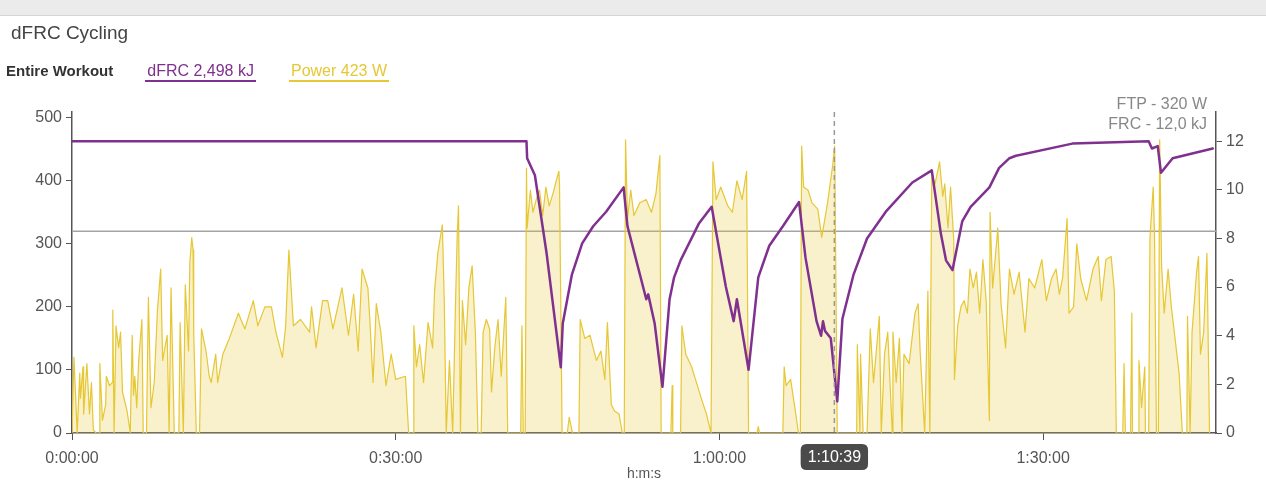 The width and height of the screenshot is (1266, 487). Describe the element at coordinates (1235, 189) in the screenshot. I see `y2-tick-label: 10` at that location.